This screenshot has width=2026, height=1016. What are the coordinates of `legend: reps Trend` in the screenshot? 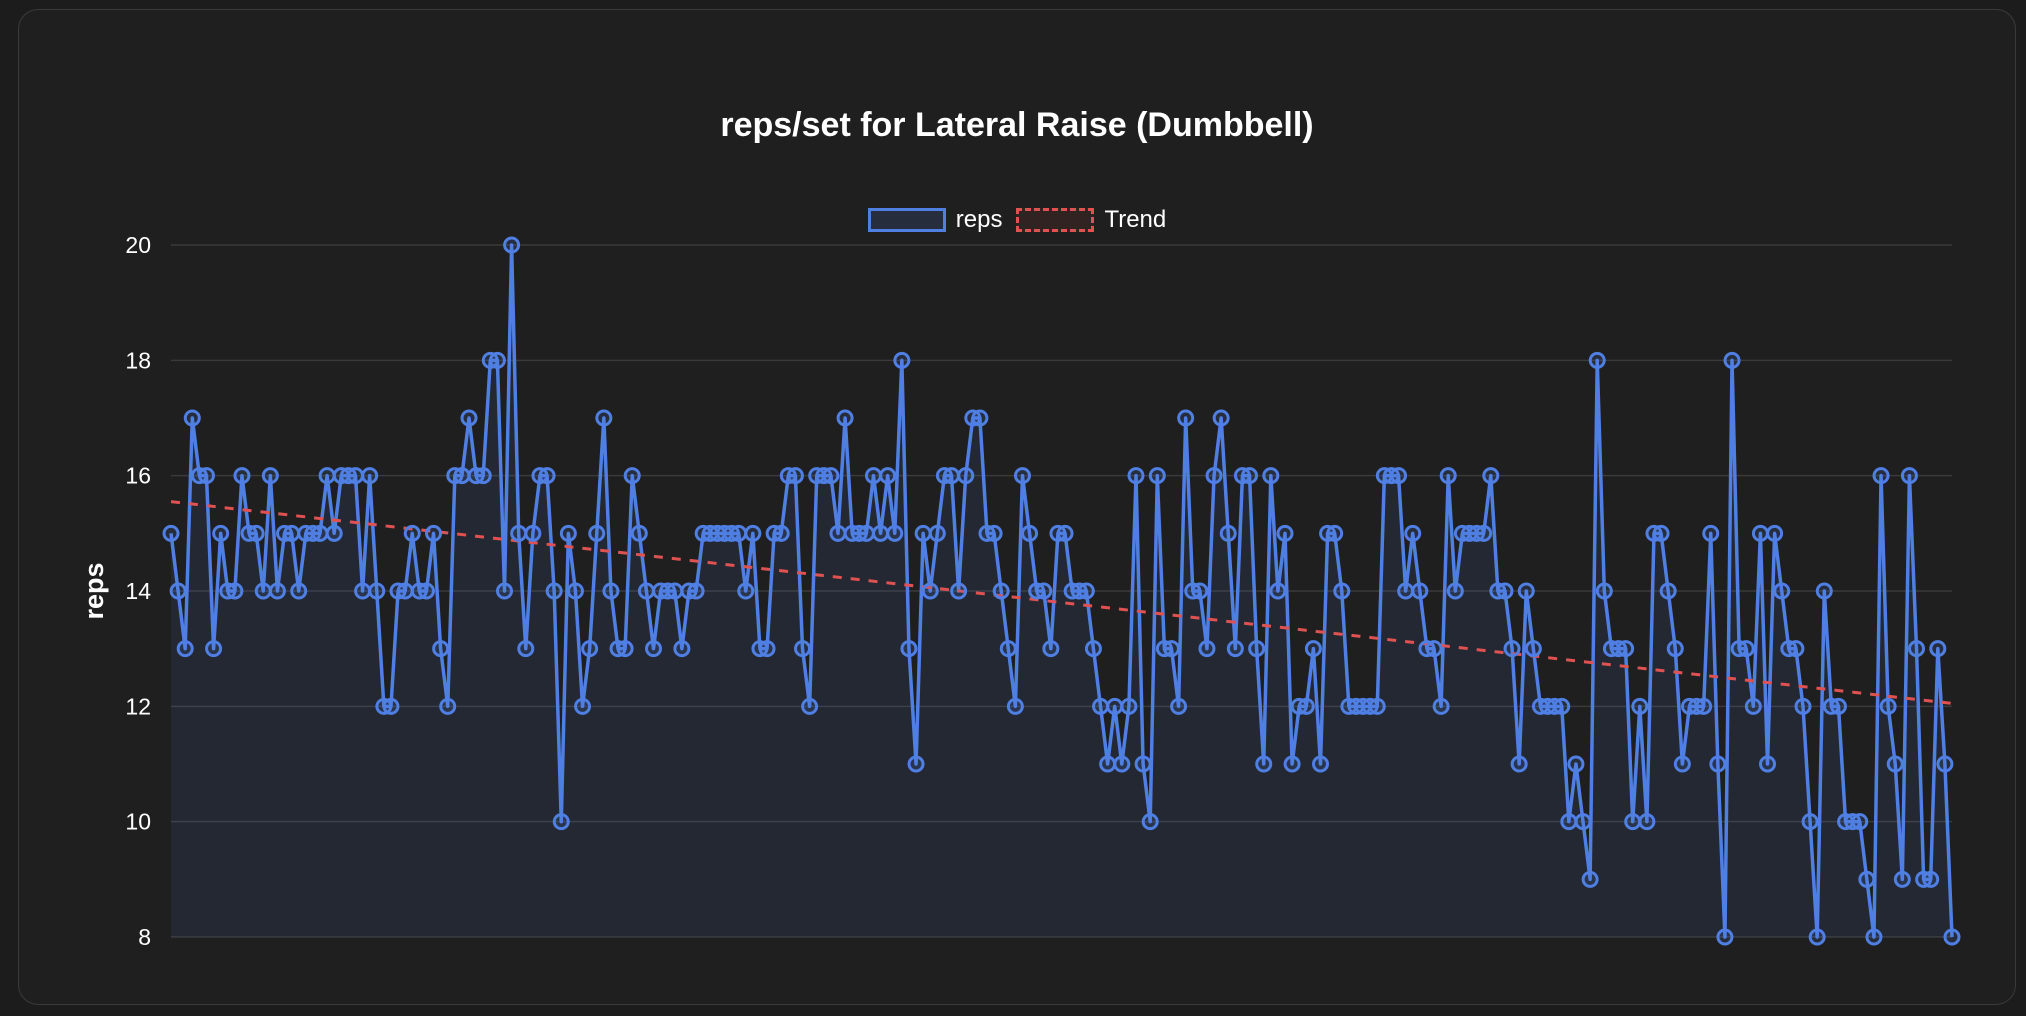 It's located at (1017, 220).